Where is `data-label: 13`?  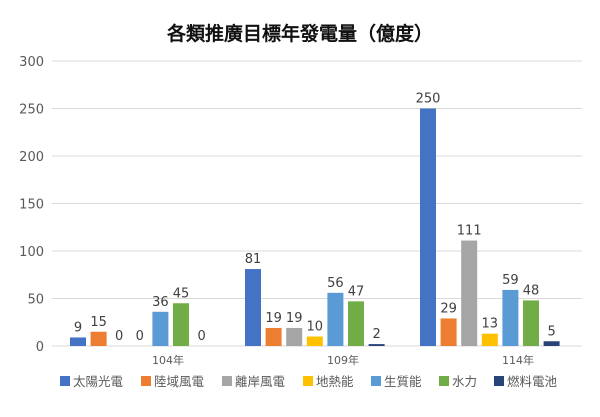 data-label: 13 is located at coordinates (490, 324).